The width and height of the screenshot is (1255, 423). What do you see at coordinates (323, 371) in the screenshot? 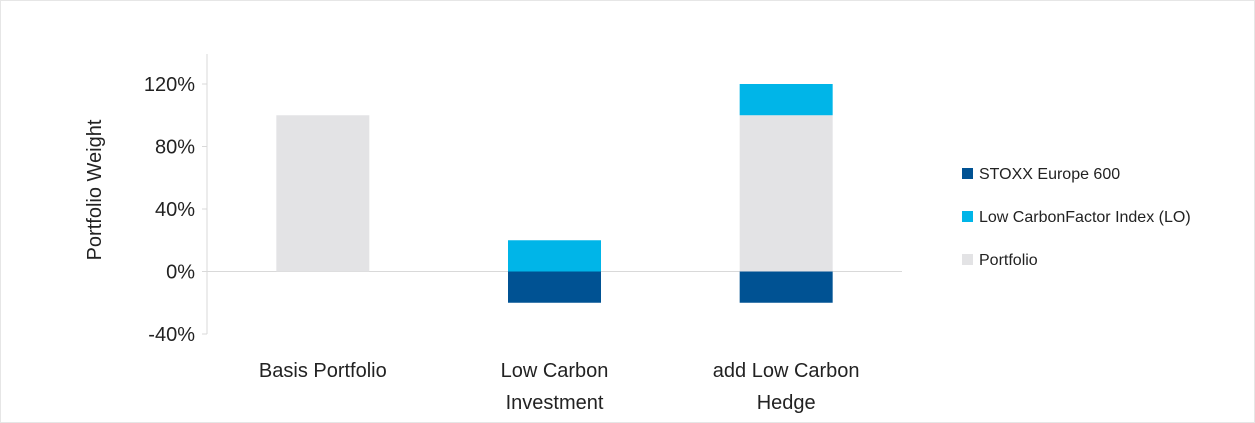
I see `x-tick-label: Basis Portfolio` at bounding box center [323, 371].